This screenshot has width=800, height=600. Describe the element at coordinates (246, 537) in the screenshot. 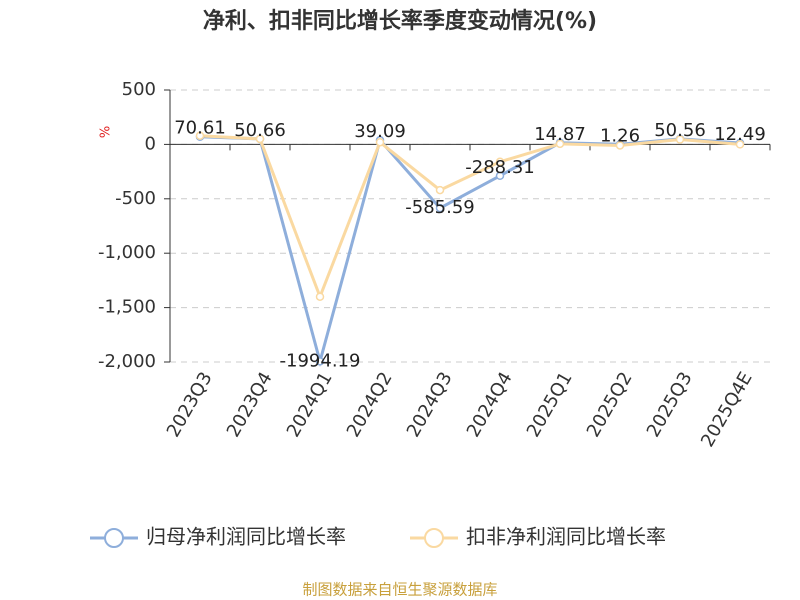

I see `legend-label: 归母净利润同比增长率` at that location.